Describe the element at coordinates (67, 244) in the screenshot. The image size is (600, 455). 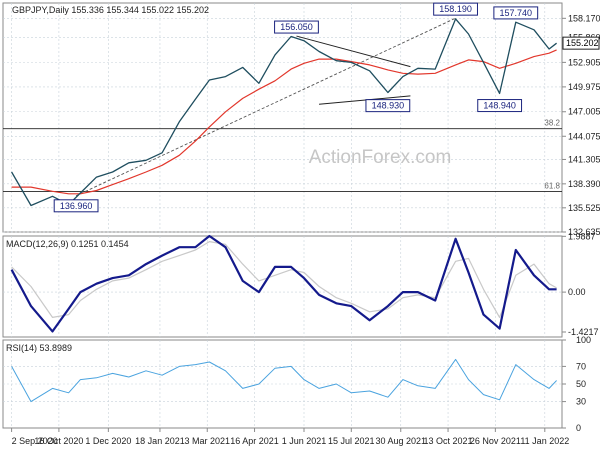
I see `macd-title: MACD(12,26,9) 0.1251 0.1454` at that location.